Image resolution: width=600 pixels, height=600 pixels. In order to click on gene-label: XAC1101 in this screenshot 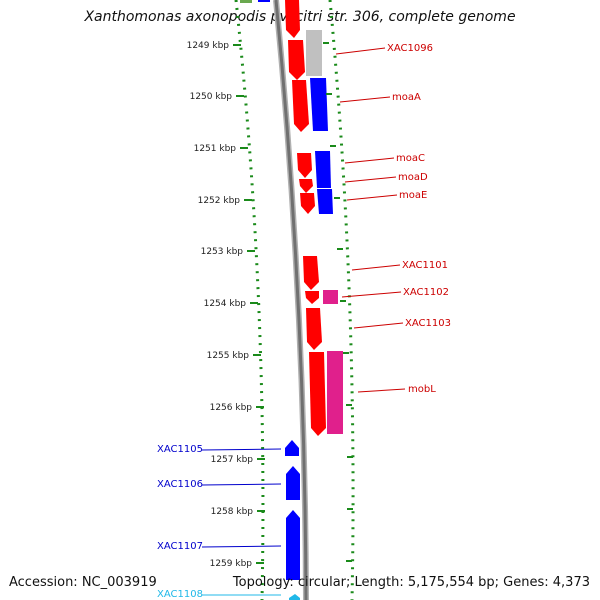, I will do `click(425, 265)`.